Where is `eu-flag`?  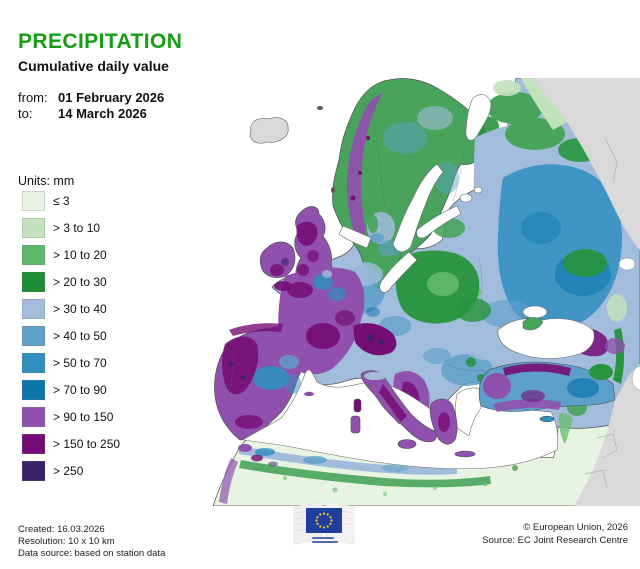
eu-flag is located at coordinates (324, 520).